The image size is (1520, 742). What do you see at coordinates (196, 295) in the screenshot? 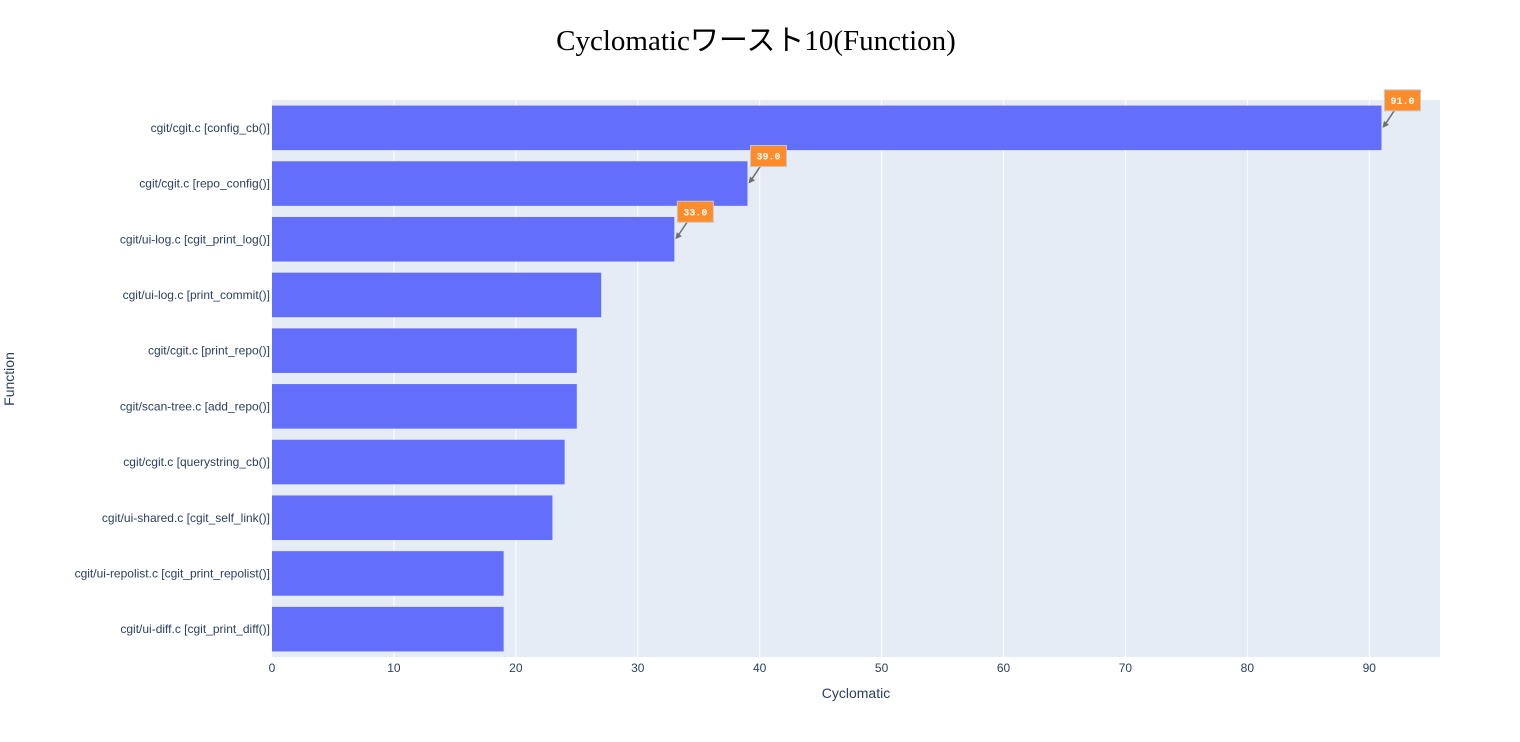
I see `y-tick-label: cgit/ui-log.c [print_commit()]` at bounding box center [196, 295].